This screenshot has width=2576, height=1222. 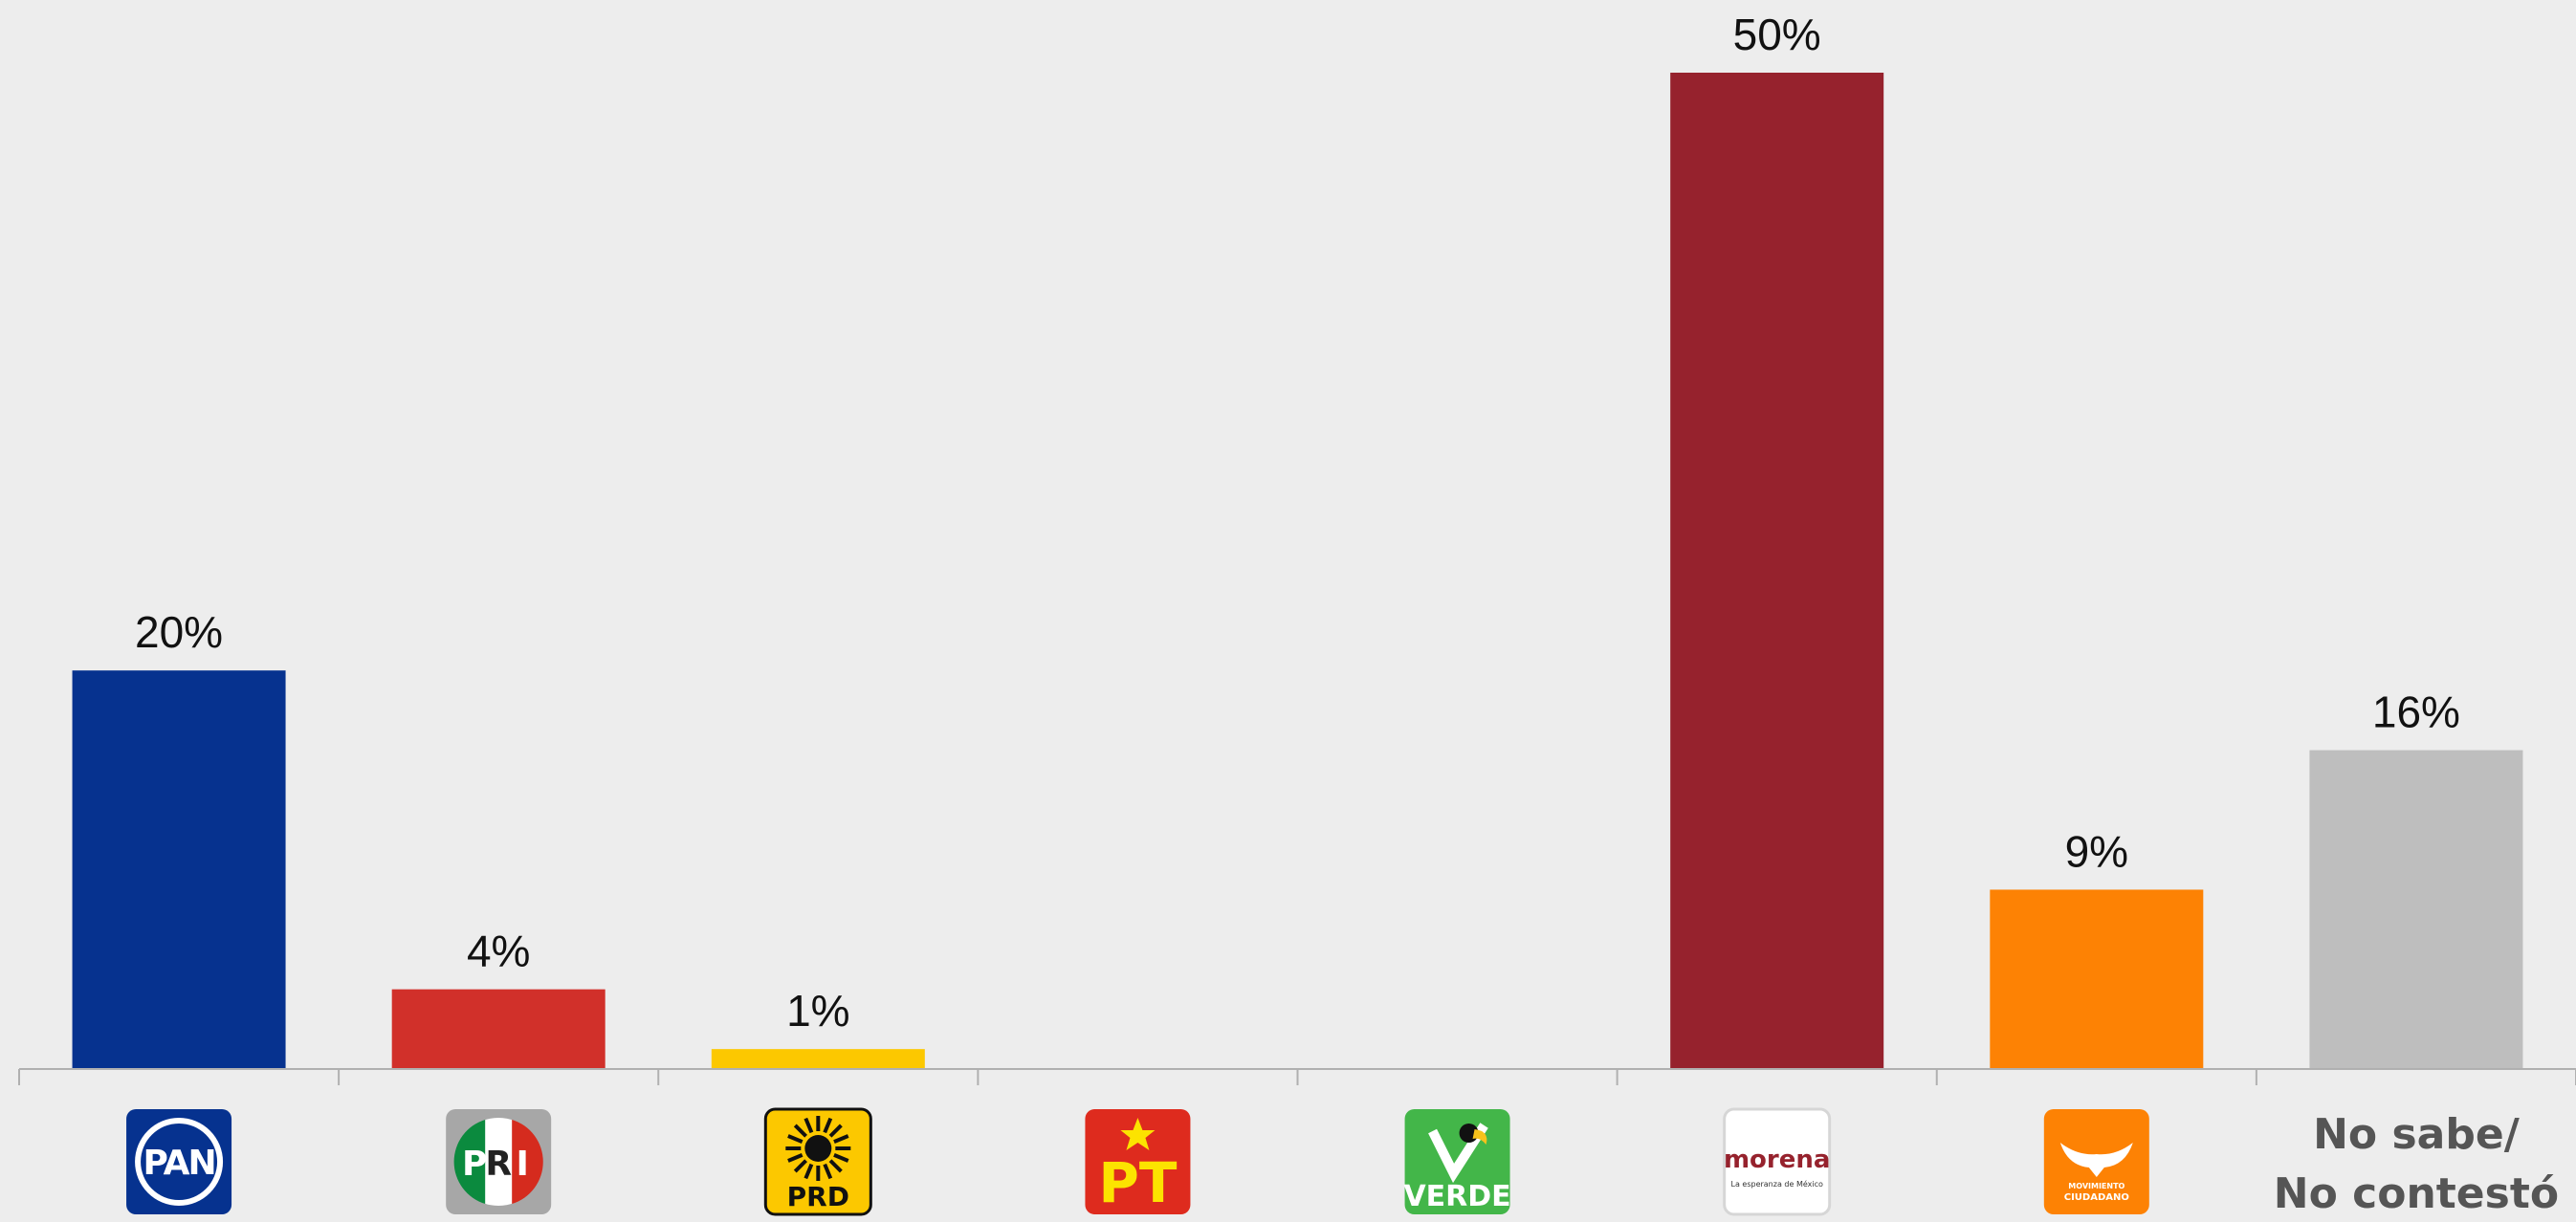 I want to click on category-label-pan: PAN, so click(x=179, y=1161).